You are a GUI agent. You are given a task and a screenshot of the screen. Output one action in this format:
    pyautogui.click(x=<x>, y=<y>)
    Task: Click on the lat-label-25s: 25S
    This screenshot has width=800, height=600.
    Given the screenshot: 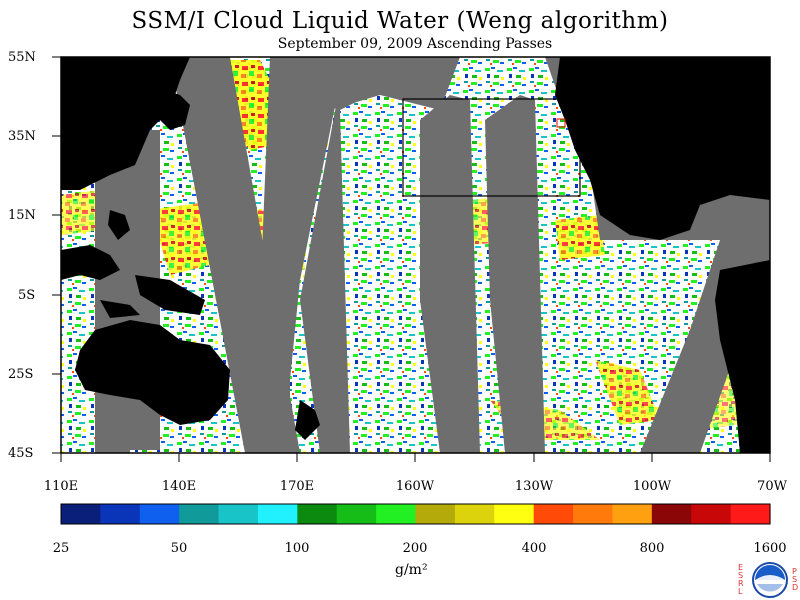 What is the action you would take?
    pyautogui.click(x=21, y=374)
    